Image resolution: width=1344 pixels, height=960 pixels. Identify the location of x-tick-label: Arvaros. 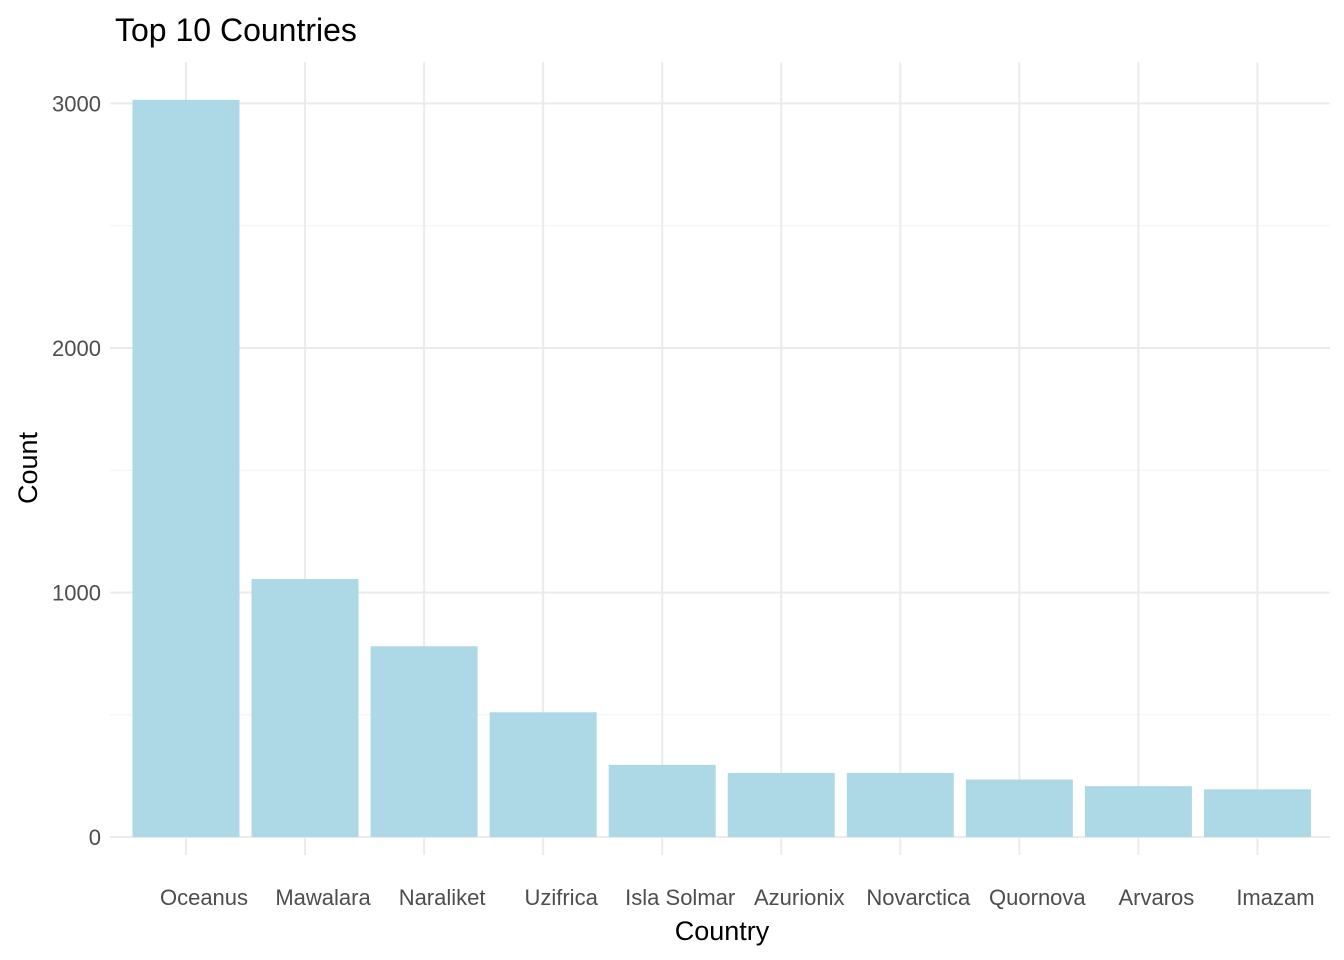
(1157, 897).